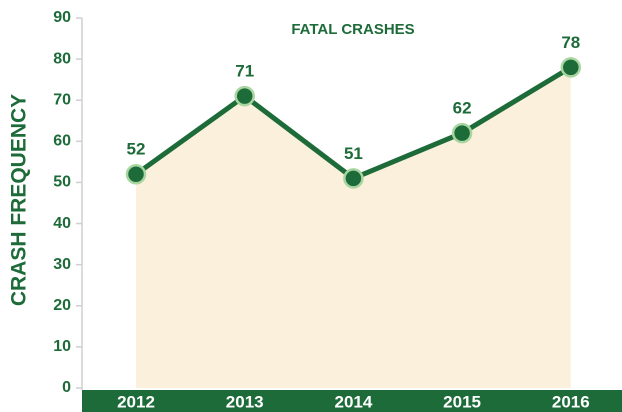 Image resolution: width=622 pixels, height=412 pixels. I want to click on y-axis-label: CRASH FREQUENCY, so click(19, 200).